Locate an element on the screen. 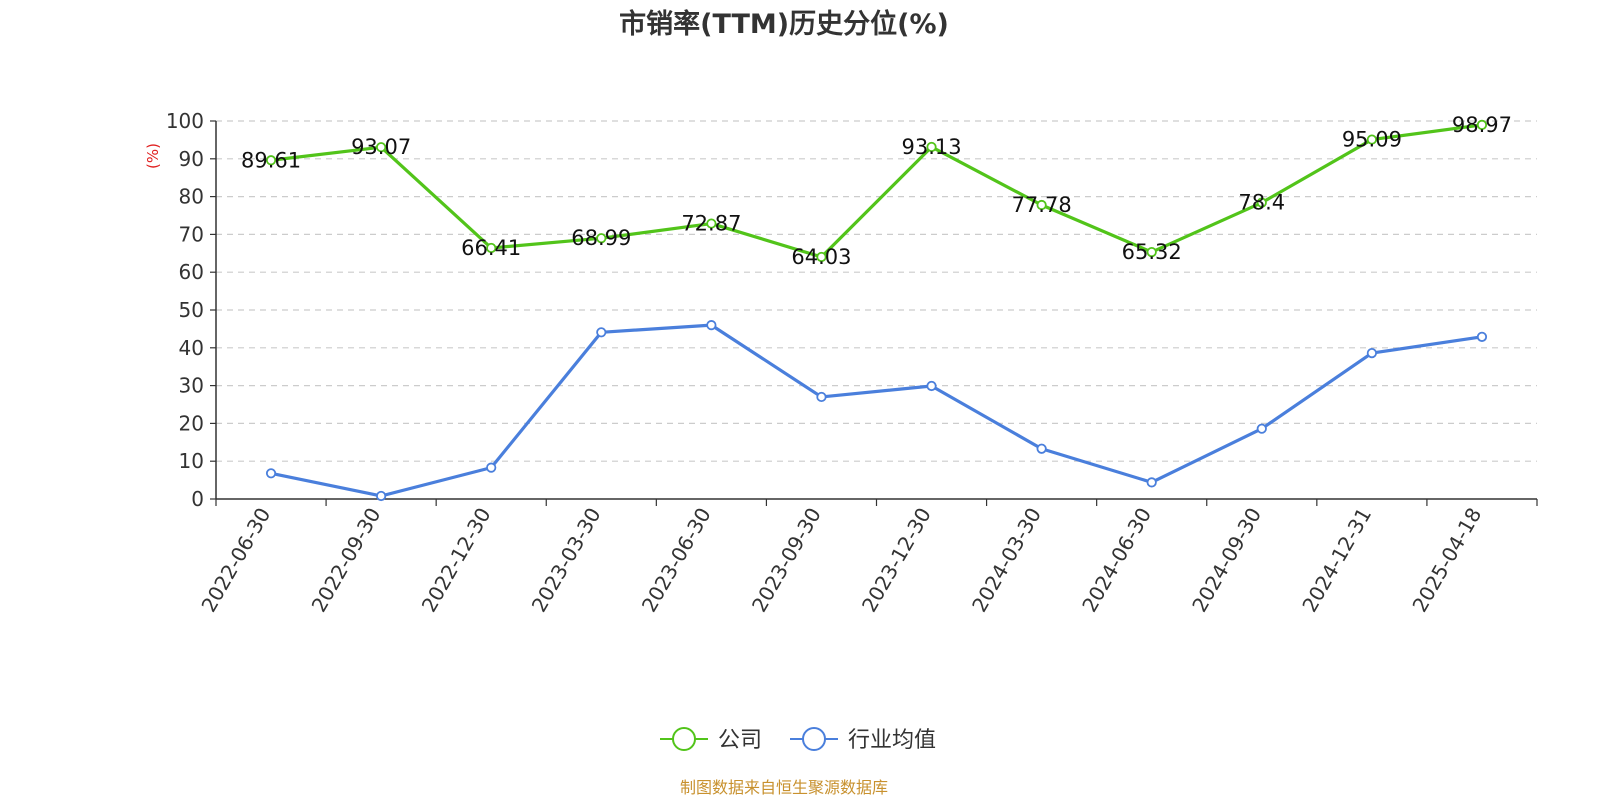 Image resolution: width=1600 pixels, height=800 pixels. y-tick-label: 10 is located at coordinates (191, 461).